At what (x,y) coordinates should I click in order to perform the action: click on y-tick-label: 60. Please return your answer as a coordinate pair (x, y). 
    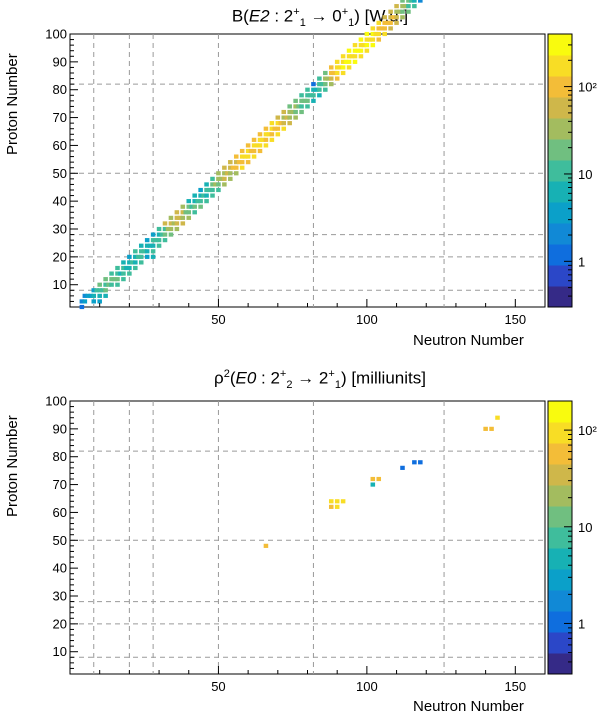
    Looking at the image, I should click on (60, 145).